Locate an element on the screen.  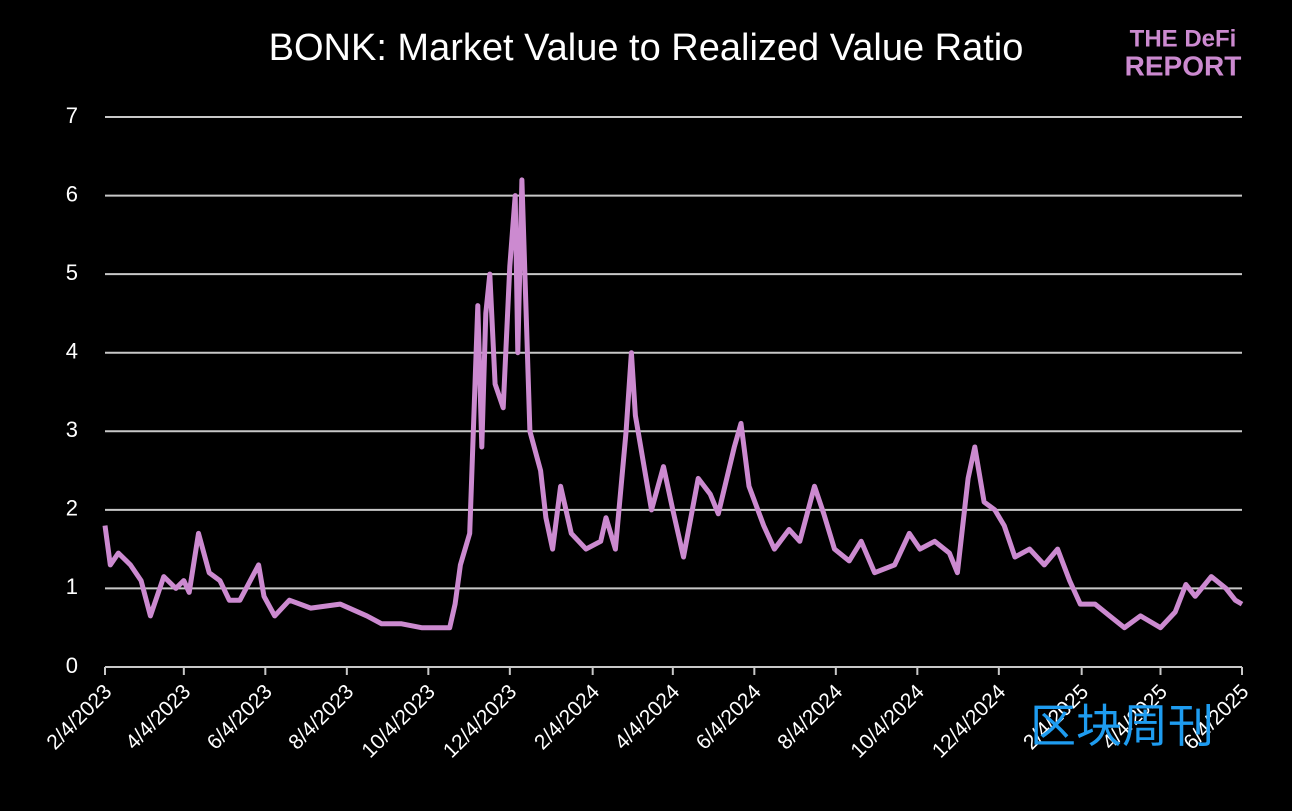
y-tick-label: 4 is located at coordinates (72, 351).